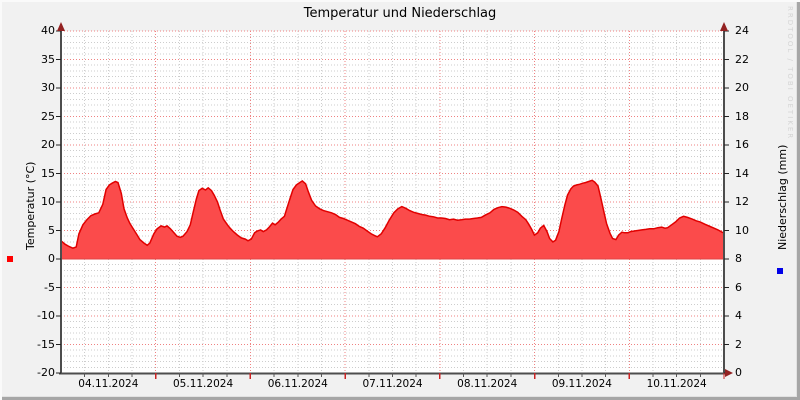 The width and height of the screenshot is (800, 400). What do you see at coordinates (729, 373) in the screenshot?
I see `x-axis-arrow-icon` at bounding box center [729, 373].